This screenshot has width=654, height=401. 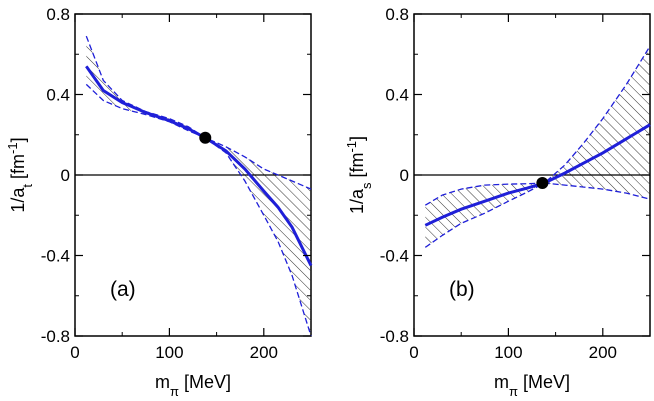 I want to click on central-line, so click(x=537, y=175).